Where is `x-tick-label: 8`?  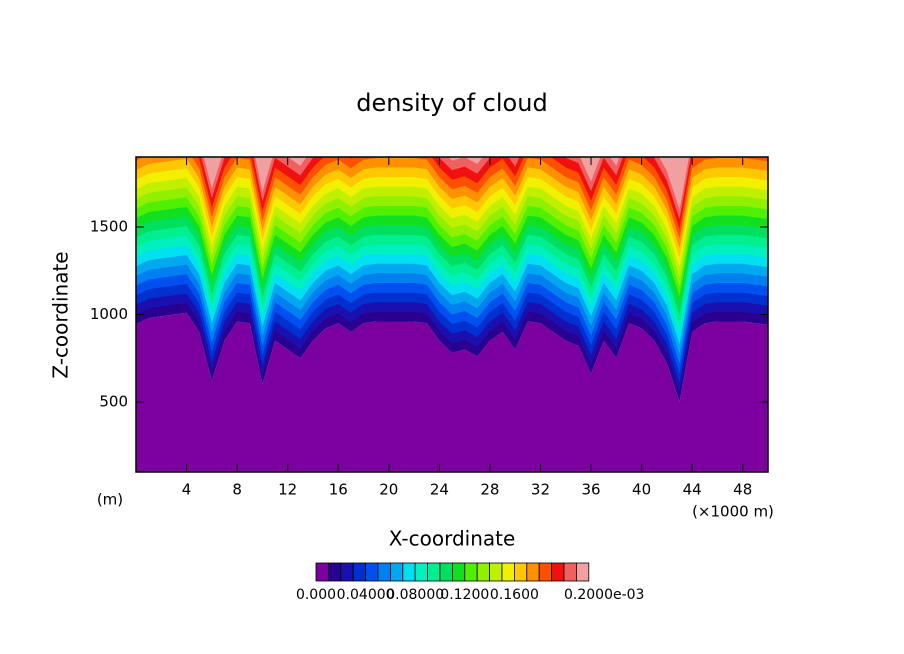 x-tick-label: 8 is located at coordinates (237, 490).